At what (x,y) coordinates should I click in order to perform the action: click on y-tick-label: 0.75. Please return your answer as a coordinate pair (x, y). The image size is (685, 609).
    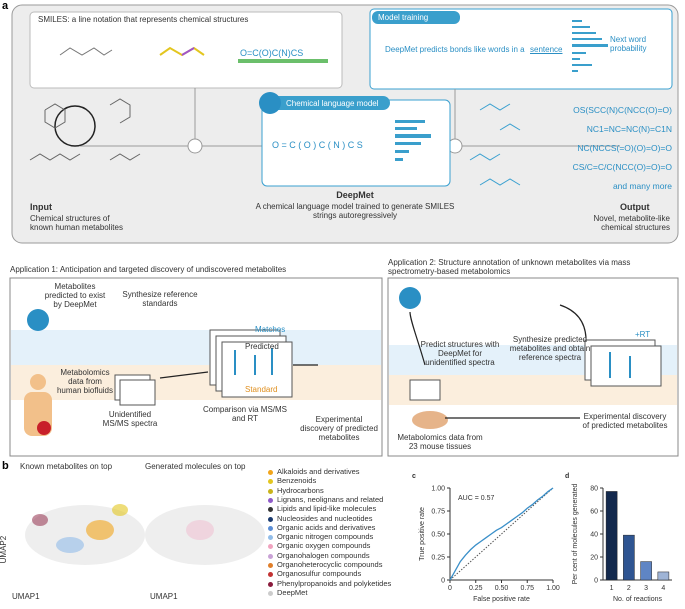
    Looking at the image, I should click on (438, 512).